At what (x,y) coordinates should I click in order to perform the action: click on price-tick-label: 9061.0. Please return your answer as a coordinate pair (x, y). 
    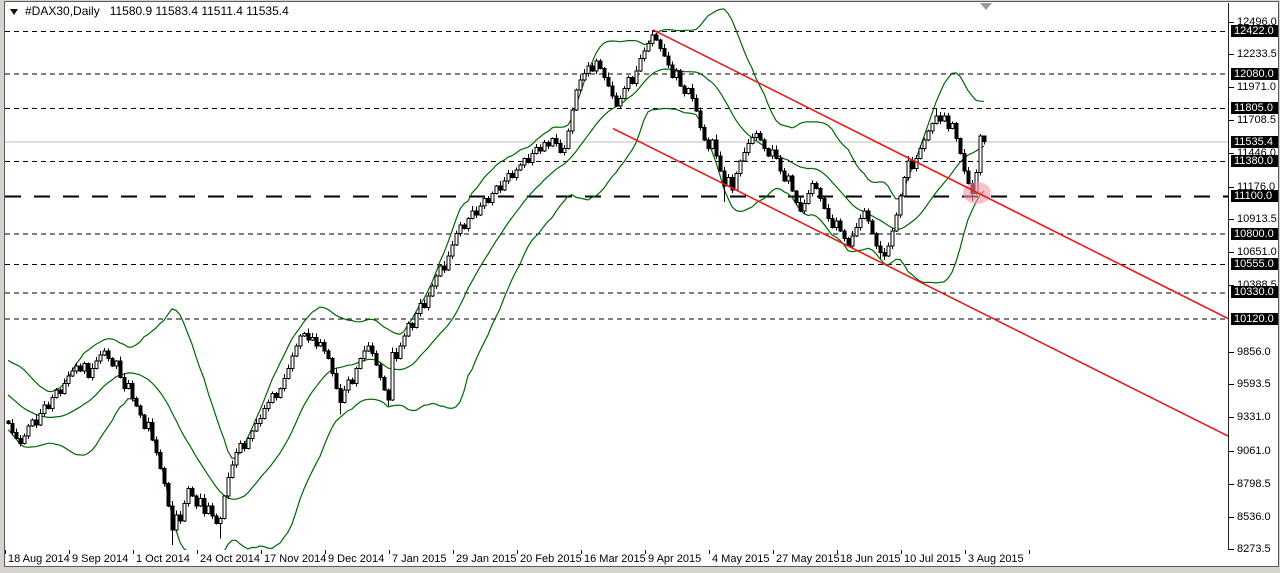
    Looking at the image, I should click on (1254, 451).